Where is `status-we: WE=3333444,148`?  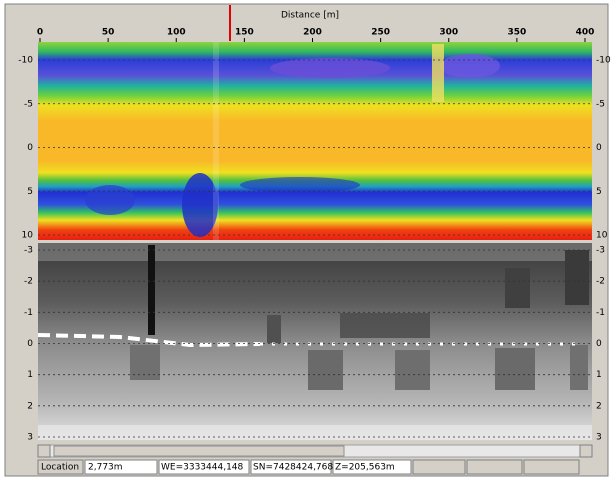
status-we: WE=3333444,148 is located at coordinates (202, 468).